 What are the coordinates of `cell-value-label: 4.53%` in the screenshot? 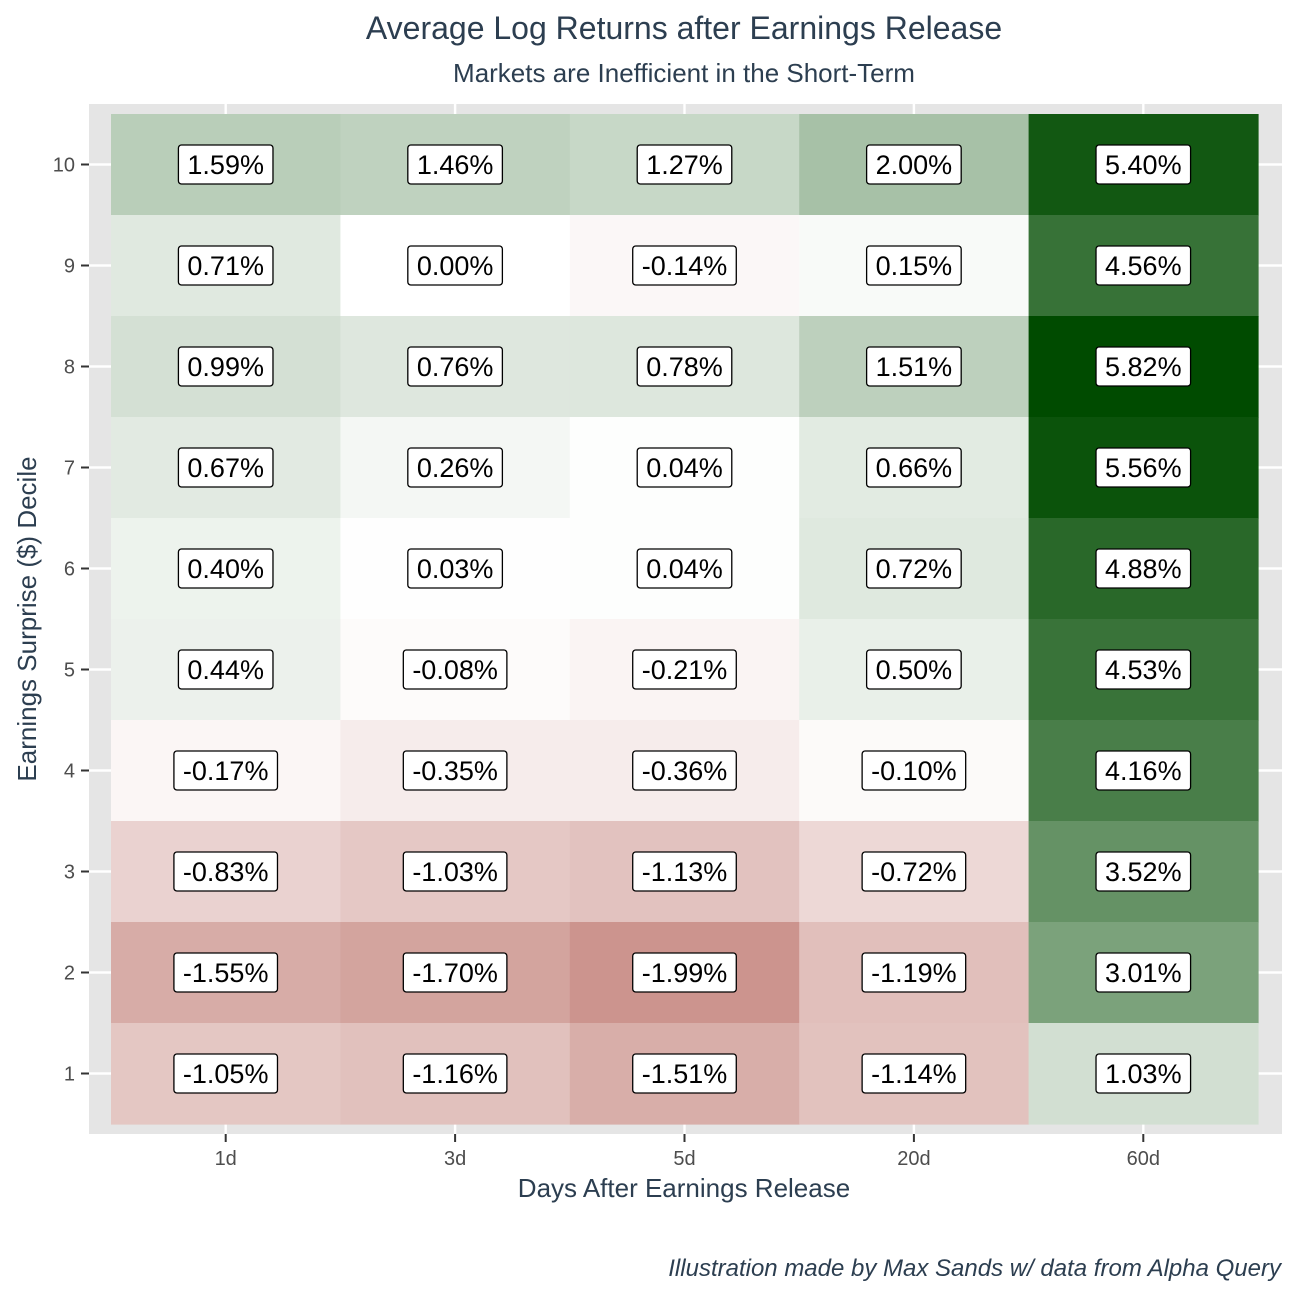 It's located at (1143, 670).